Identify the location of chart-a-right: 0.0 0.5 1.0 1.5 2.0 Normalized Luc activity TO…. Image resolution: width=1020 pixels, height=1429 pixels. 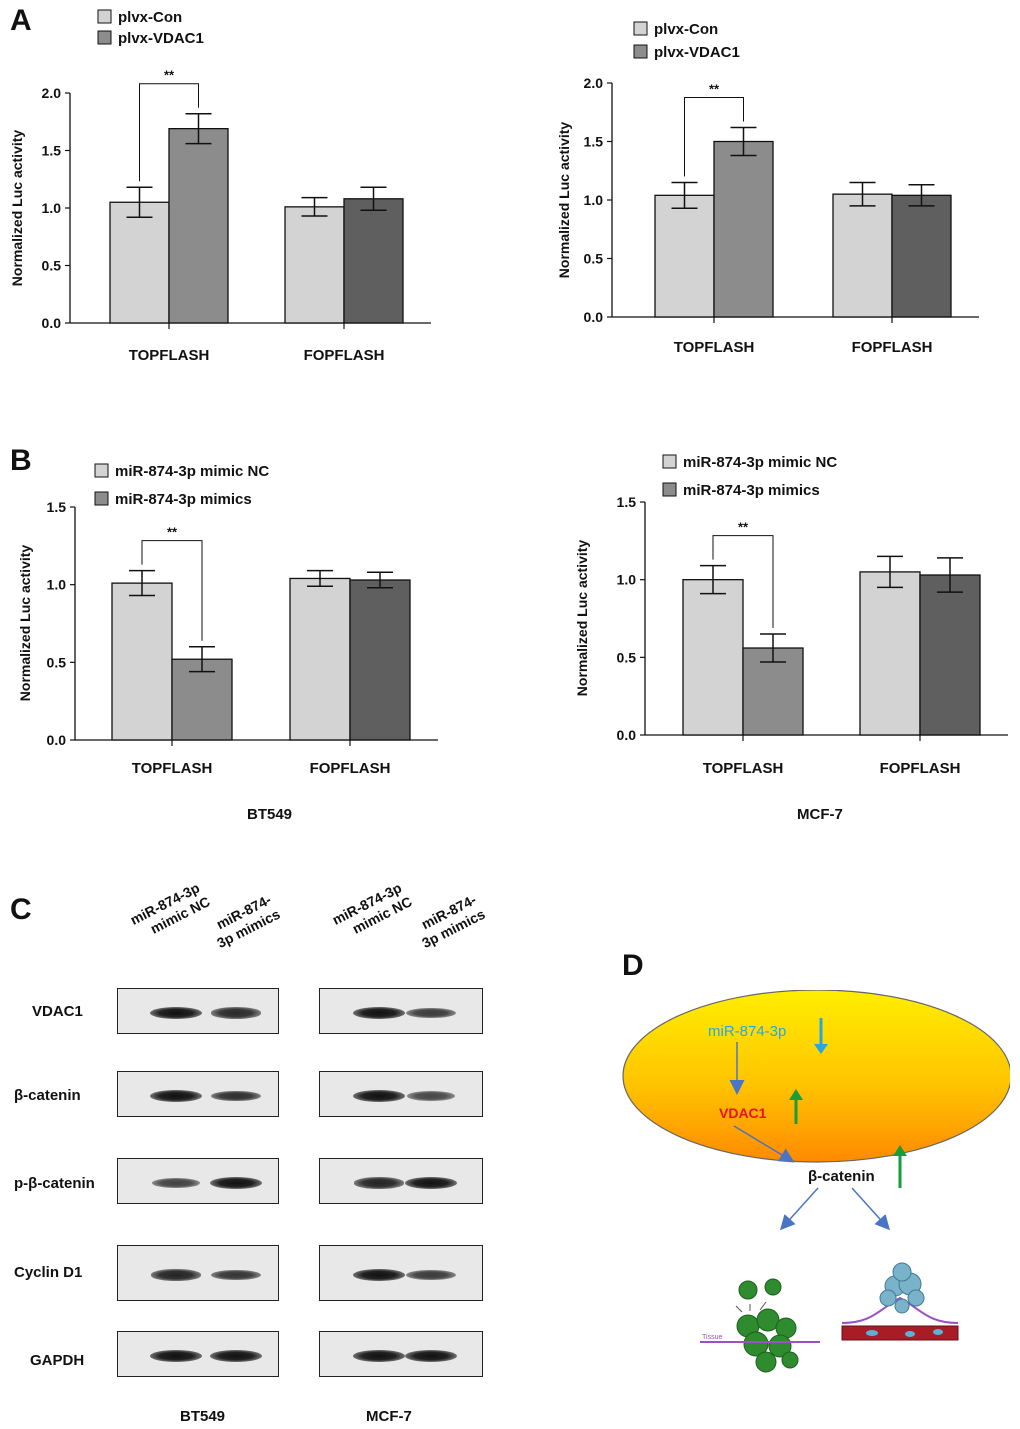
(767, 188).